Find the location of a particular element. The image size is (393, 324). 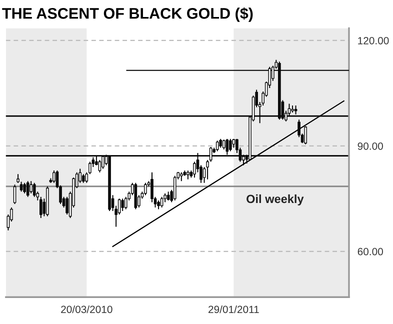

y-tick-label: 90.00 is located at coordinates (370, 146).